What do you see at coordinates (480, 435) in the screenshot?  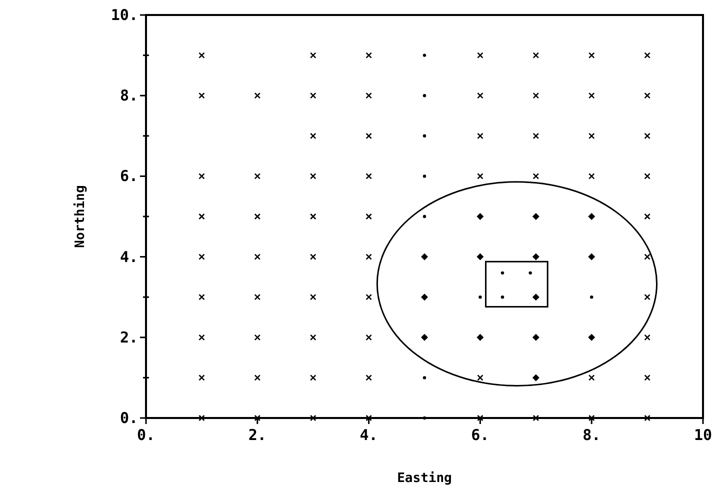 I see `x-tick-label: 6.` at bounding box center [480, 435].